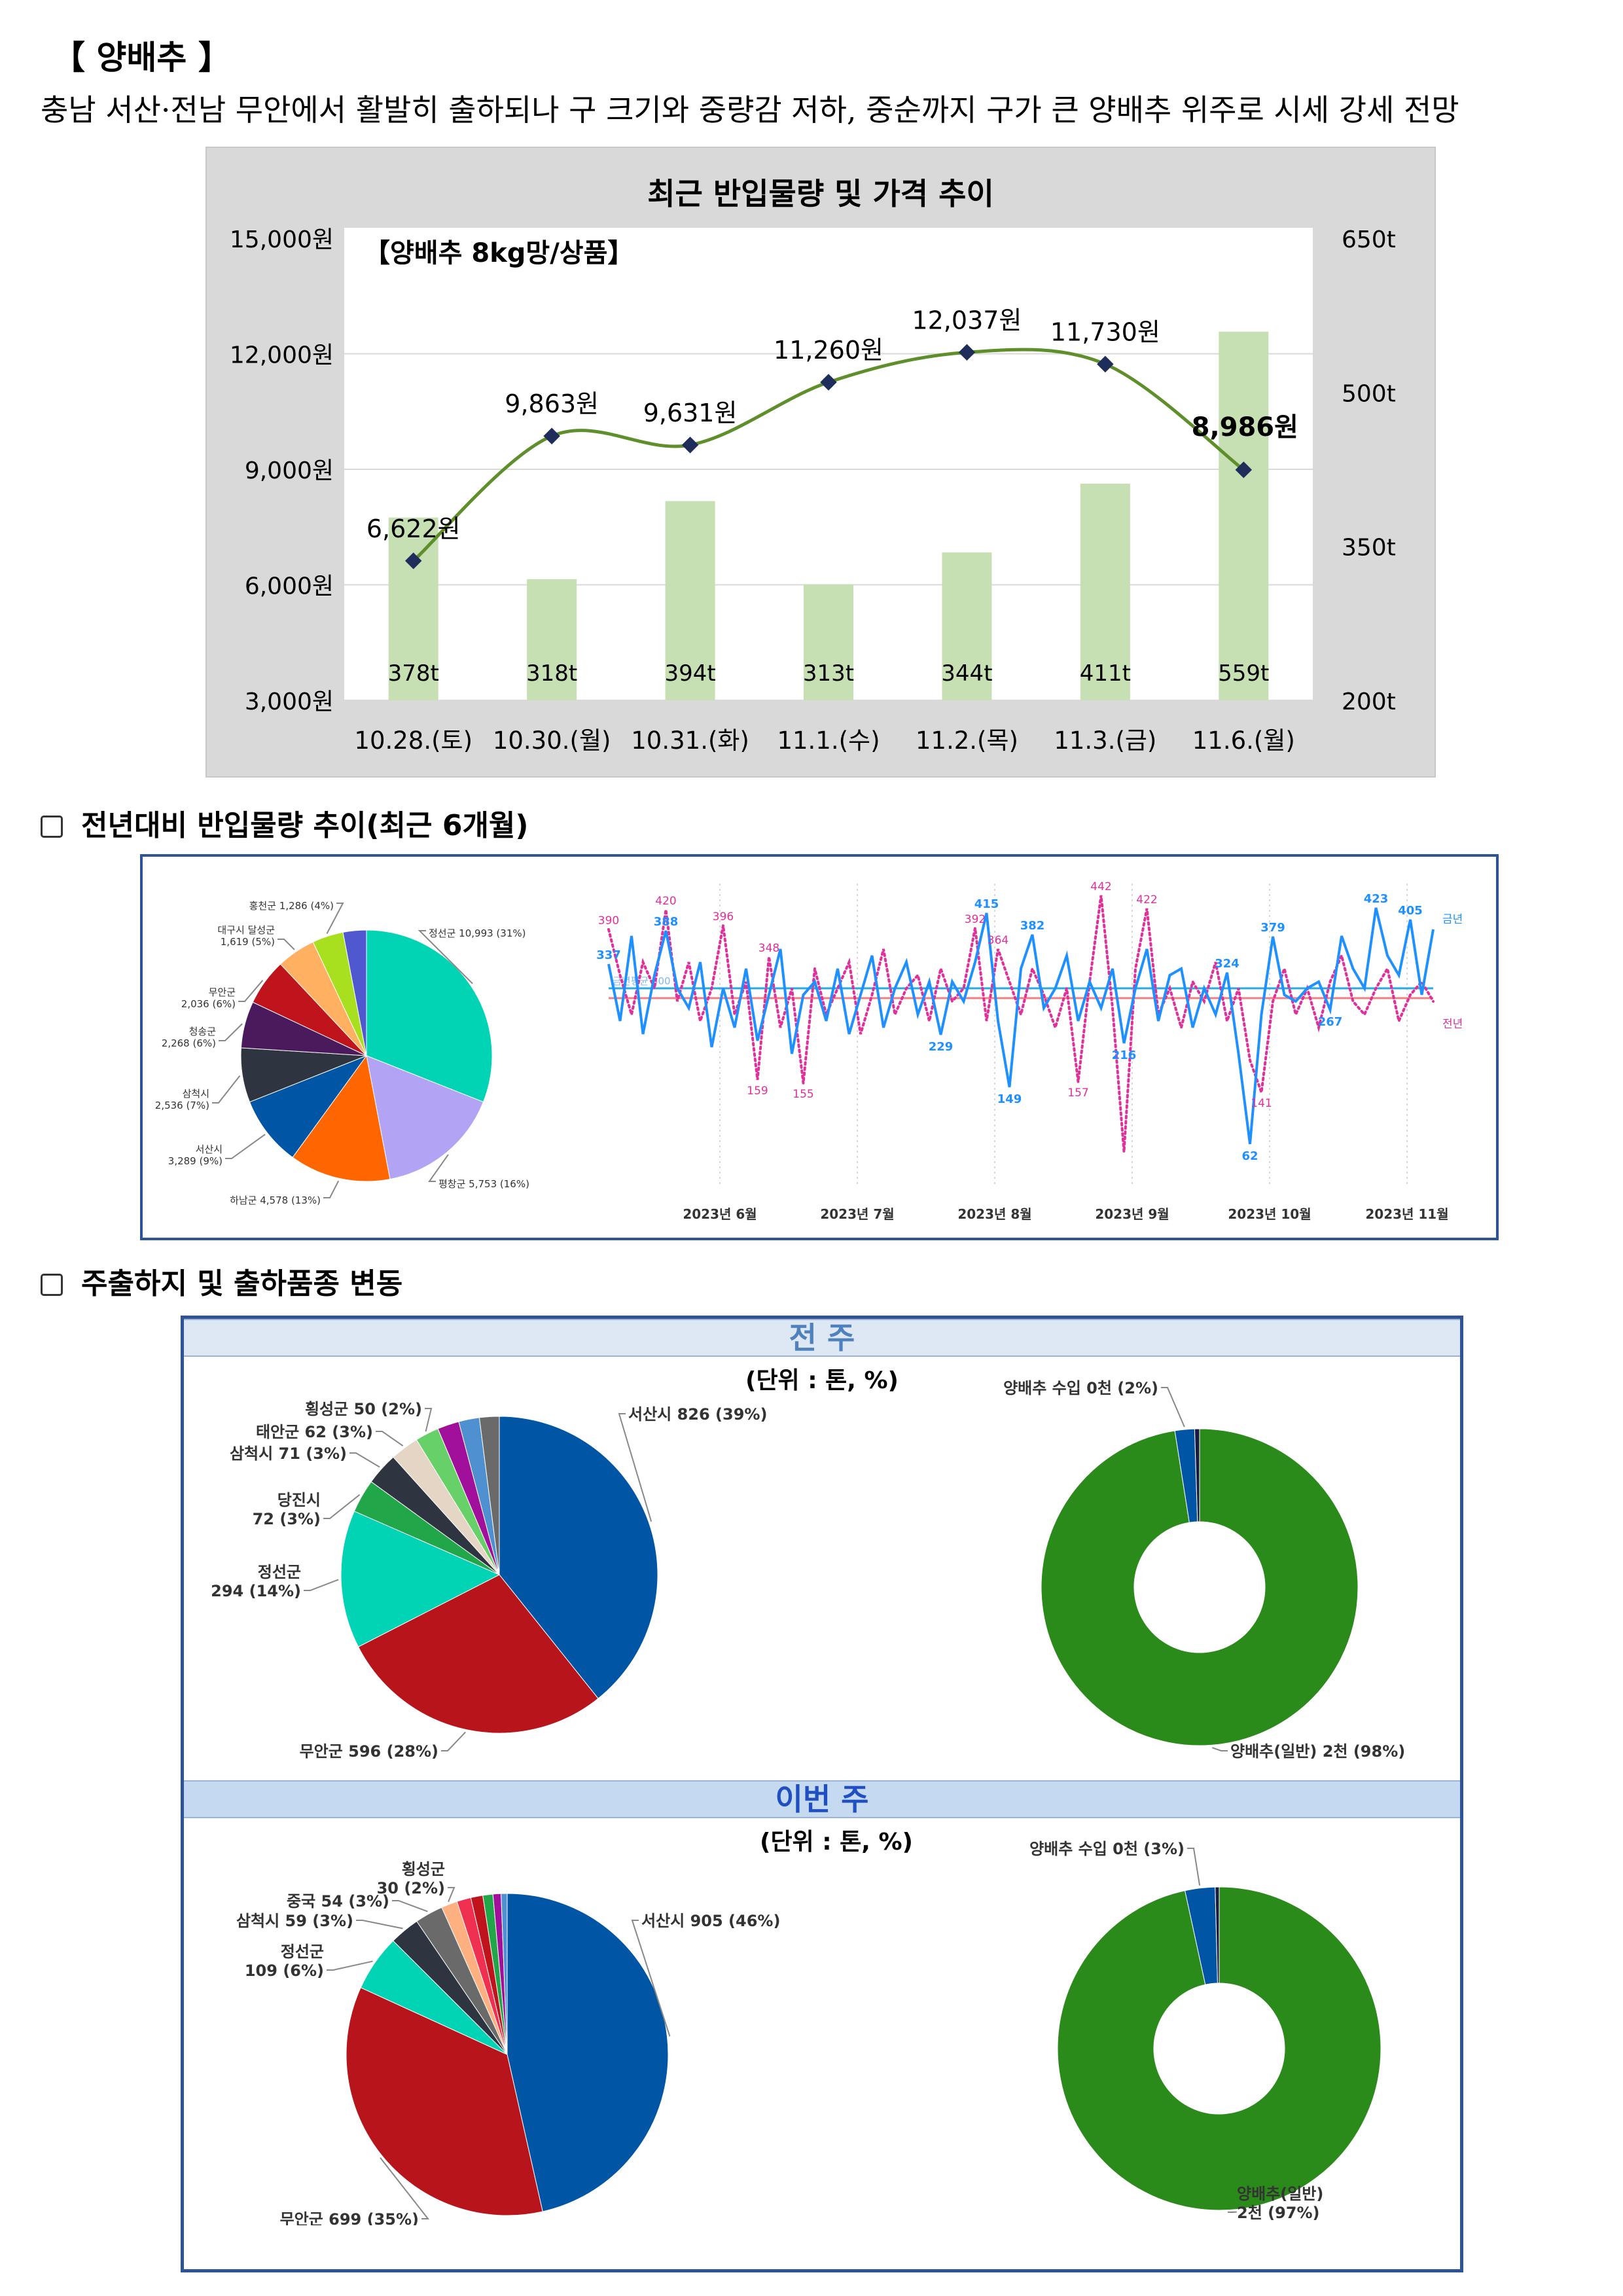 This screenshot has width=1623, height=2296. Describe the element at coordinates (1105, 331) in the screenshot. I see `price-label: 11,730원` at that location.